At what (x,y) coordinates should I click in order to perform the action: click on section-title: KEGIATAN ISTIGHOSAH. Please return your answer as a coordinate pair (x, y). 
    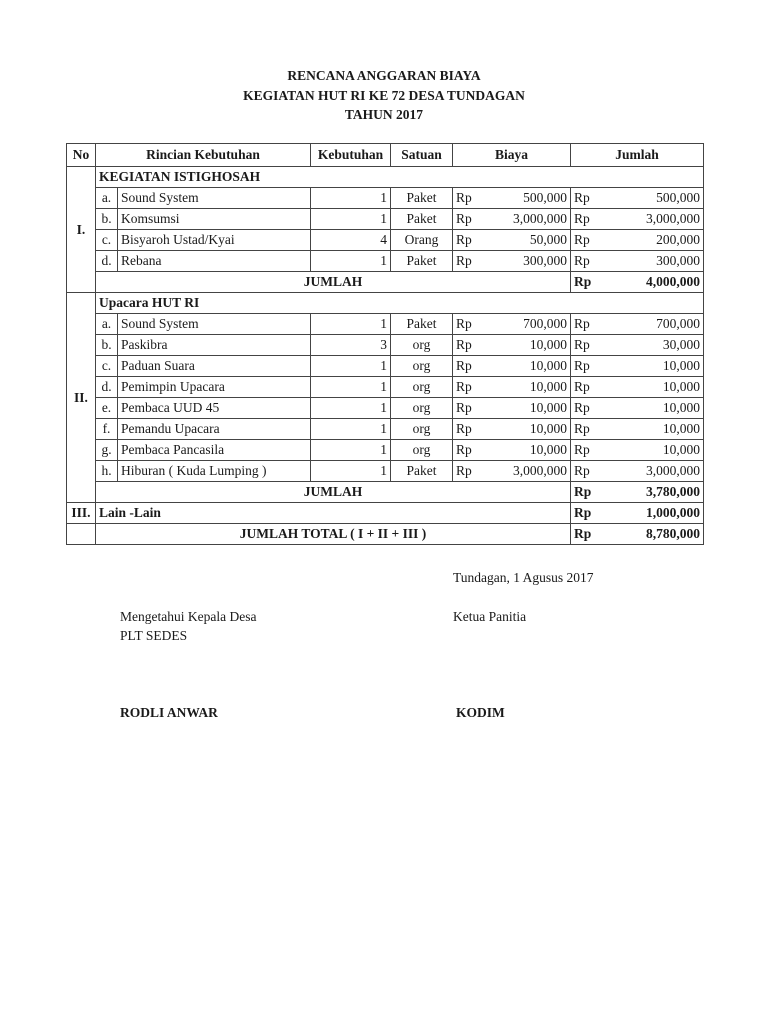
    Looking at the image, I should click on (399, 177).